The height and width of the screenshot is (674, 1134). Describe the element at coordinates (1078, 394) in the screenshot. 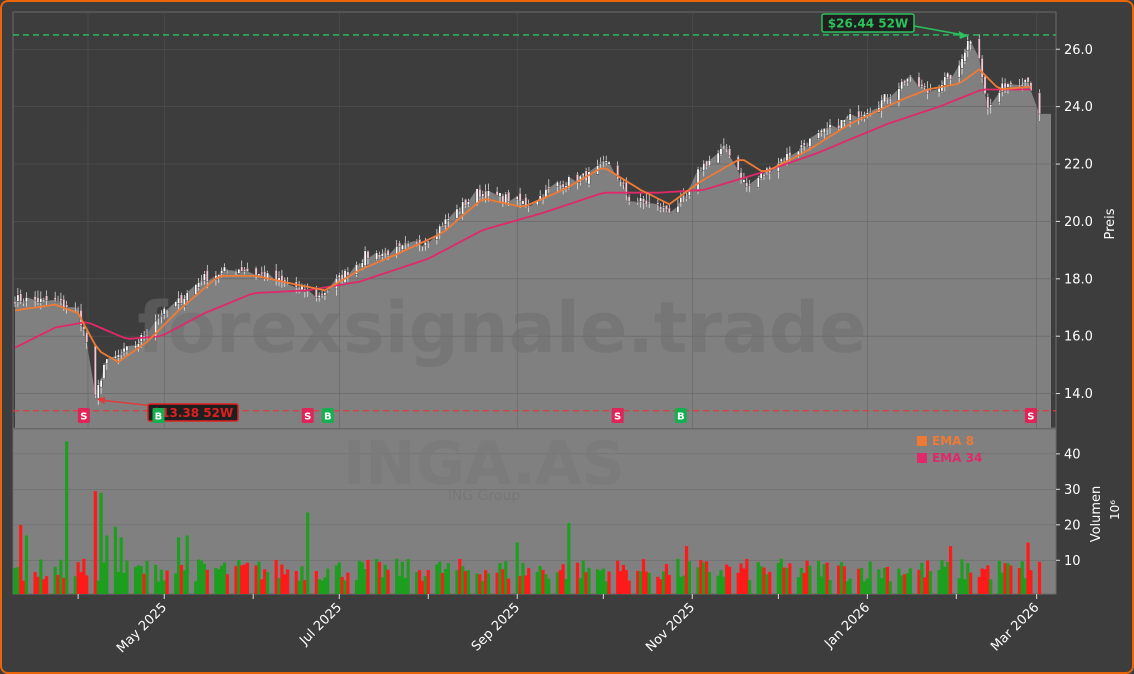

I see `price-tick-label: 14.0` at that location.